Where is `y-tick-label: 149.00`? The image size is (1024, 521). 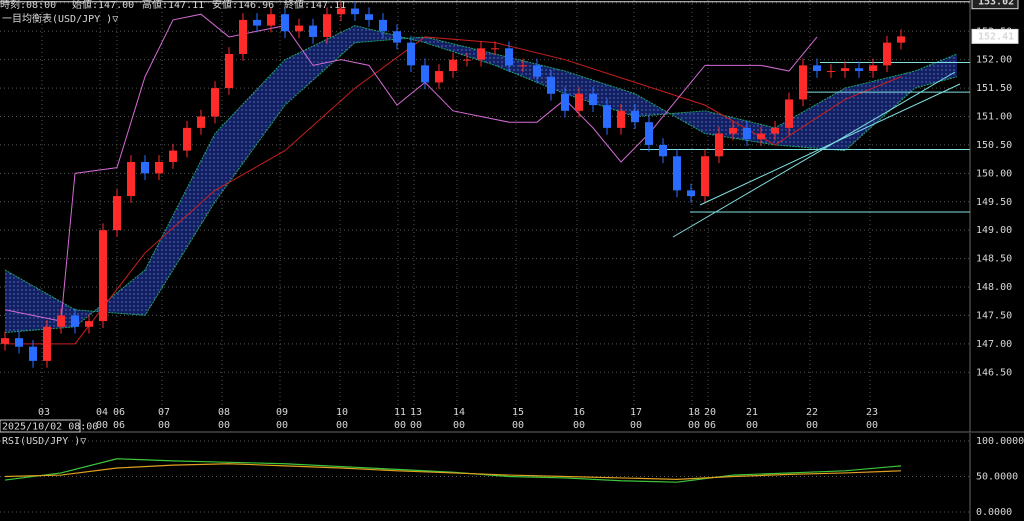
y-tick-label: 149.00 is located at coordinates (994, 230).